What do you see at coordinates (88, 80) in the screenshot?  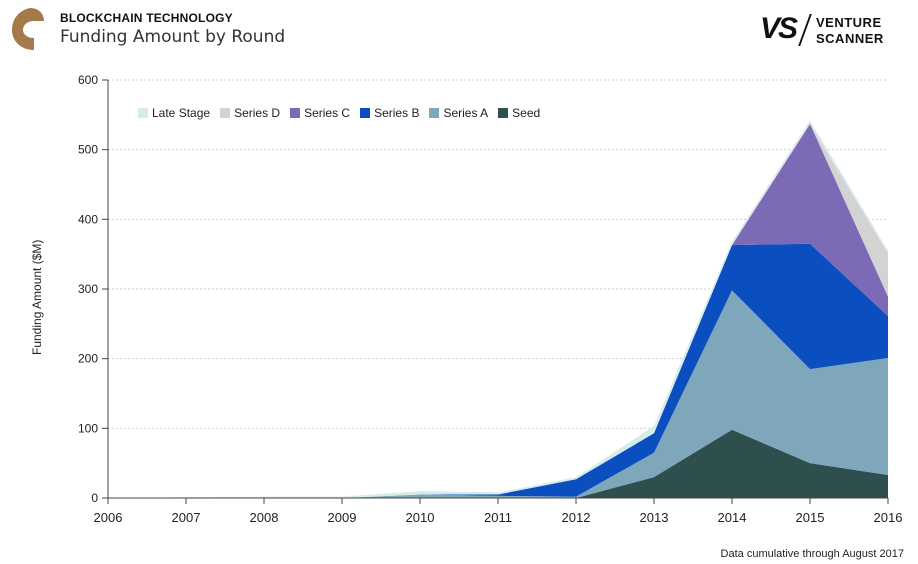 I see `y-tick-label: 600` at bounding box center [88, 80].